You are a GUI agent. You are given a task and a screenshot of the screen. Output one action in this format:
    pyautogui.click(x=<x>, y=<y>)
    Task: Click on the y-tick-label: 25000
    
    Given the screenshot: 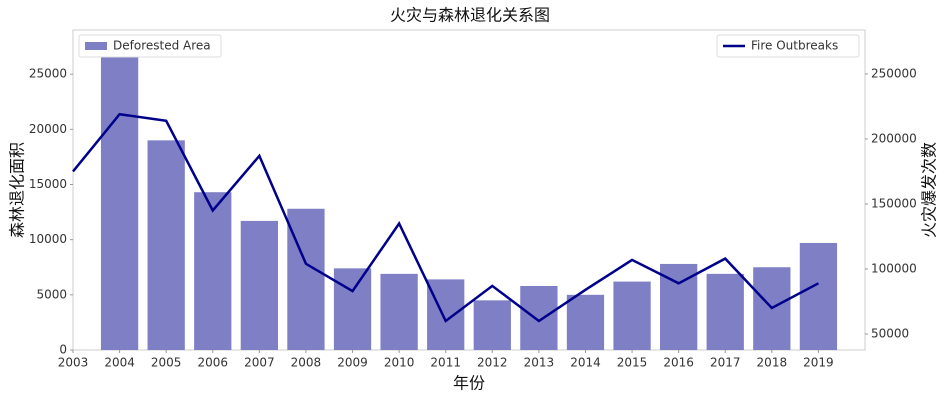 What is the action you would take?
    pyautogui.click(x=48, y=74)
    